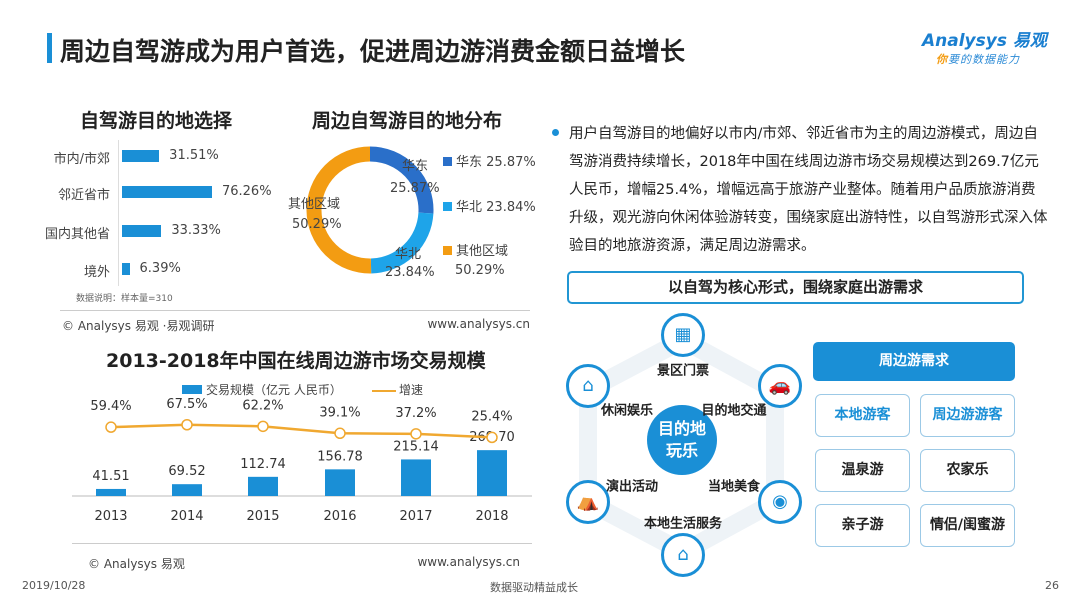 This screenshot has width=1080, height=608. Describe the element at coordinates (408, 254) in the screenshot. I see `donut-label-huabei: 华北` at that location.